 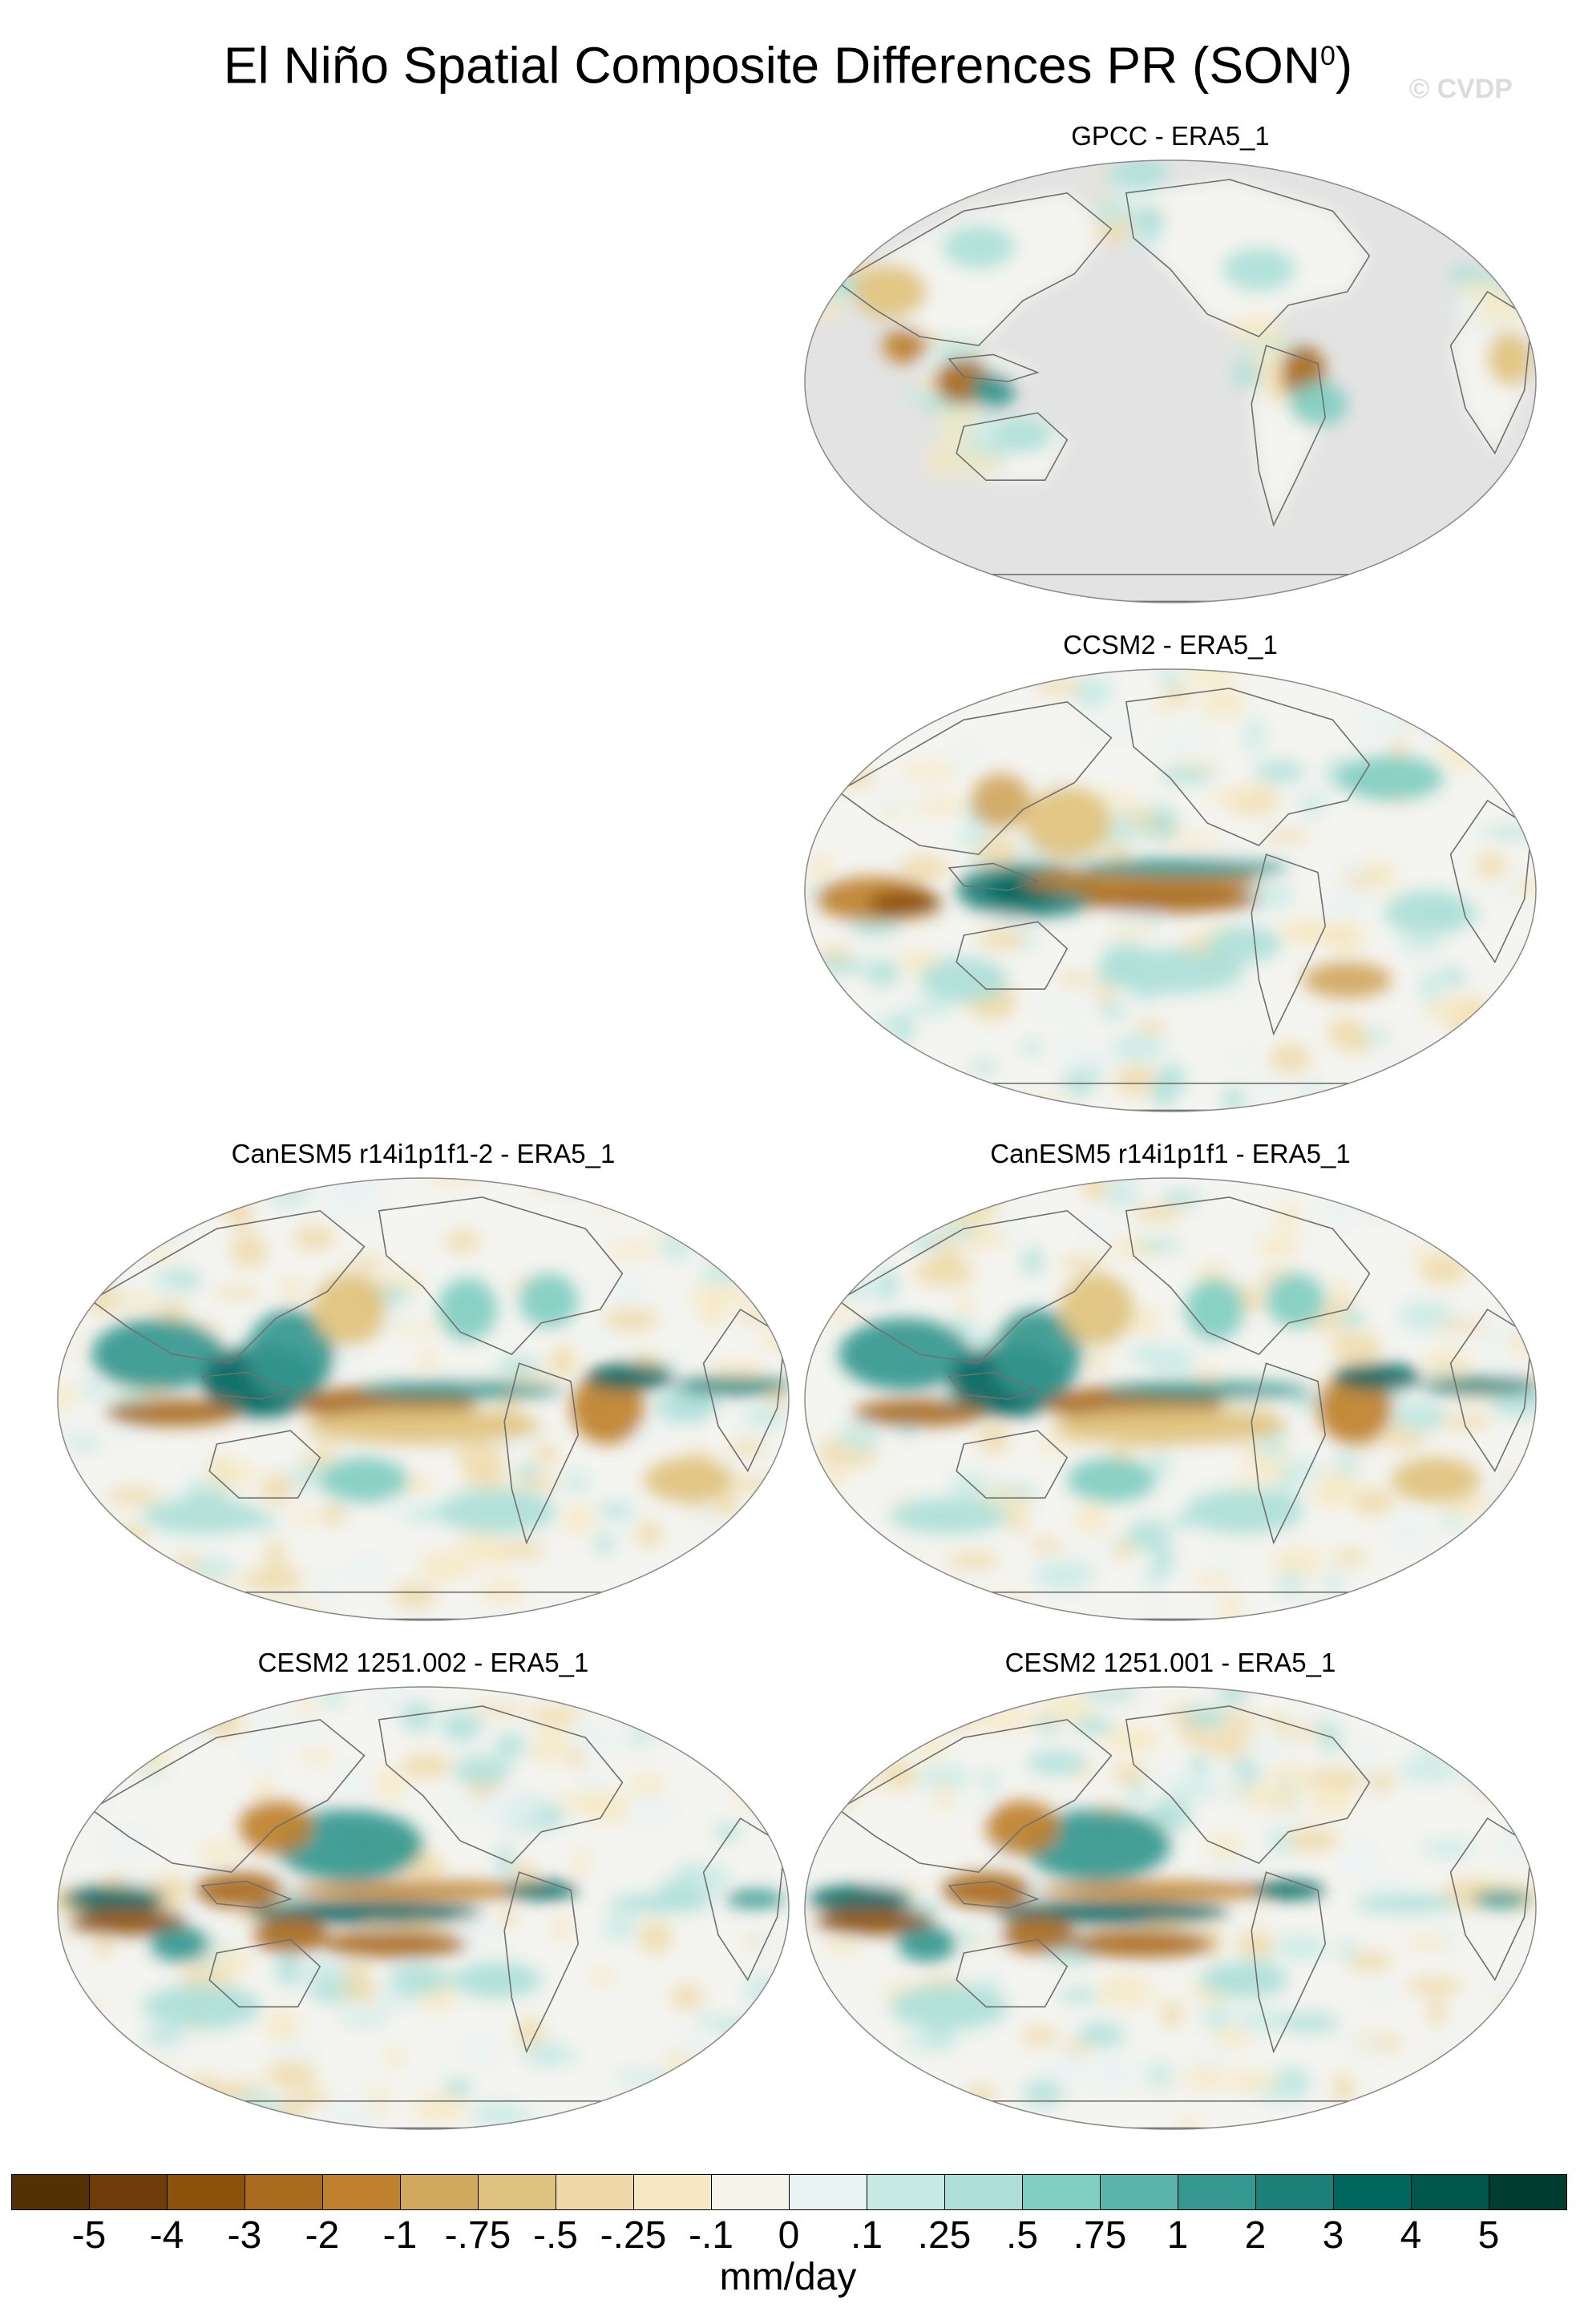 I want to click on colorbar-tick-label: -.75, so click(x=477, y=2235).